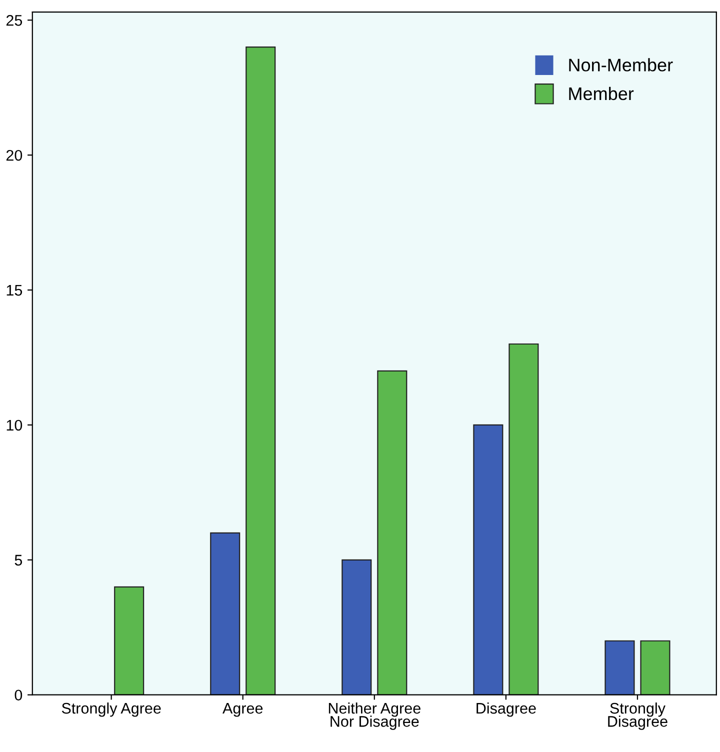 This screenshot has width=720, height=752. Describe the element at coordinates (111, 709) in the screenshot. I see `x-tick-label: Strongly Agree` at that location.